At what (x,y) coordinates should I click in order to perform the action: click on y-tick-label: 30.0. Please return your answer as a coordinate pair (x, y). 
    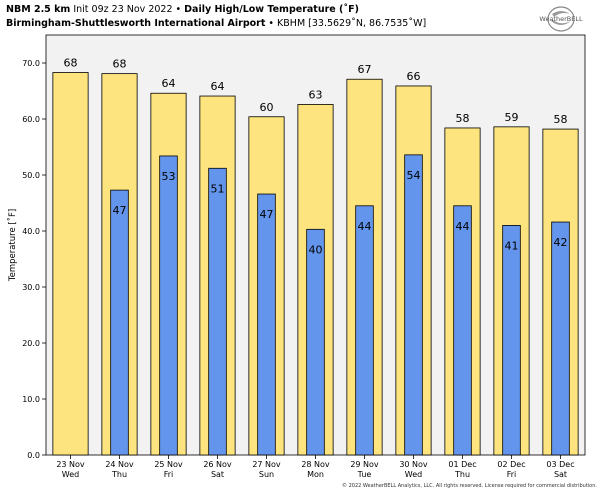
    Looking at the image, I should click on (31, 287).